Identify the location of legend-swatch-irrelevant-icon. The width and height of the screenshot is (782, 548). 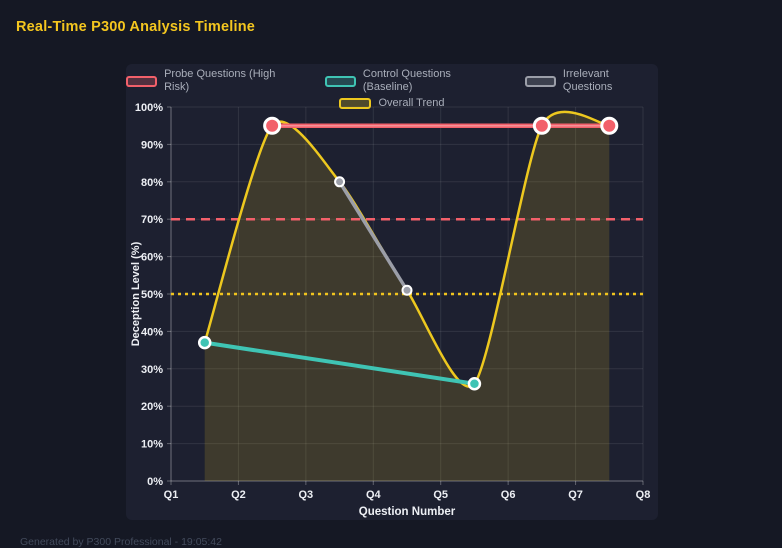
(540, 81).